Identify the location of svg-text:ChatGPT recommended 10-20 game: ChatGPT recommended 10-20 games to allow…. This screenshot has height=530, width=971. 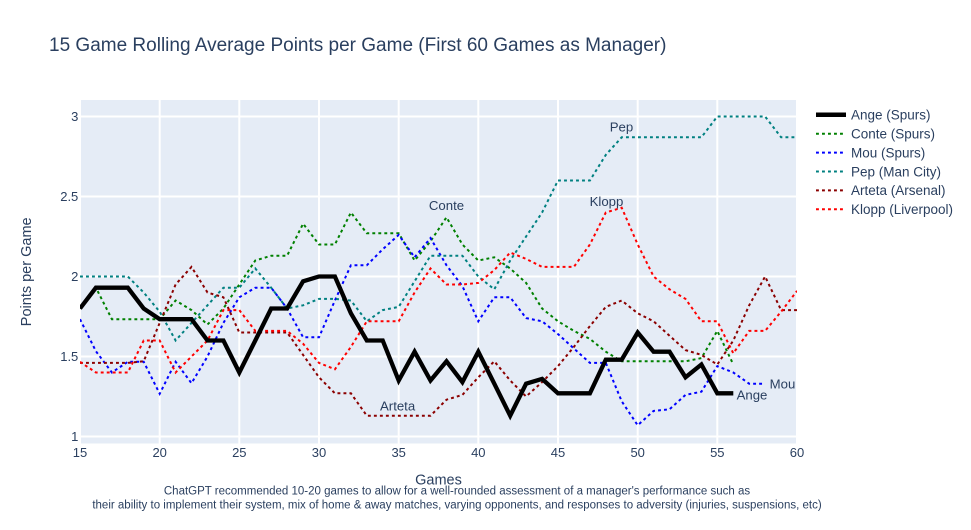
(457, 492).